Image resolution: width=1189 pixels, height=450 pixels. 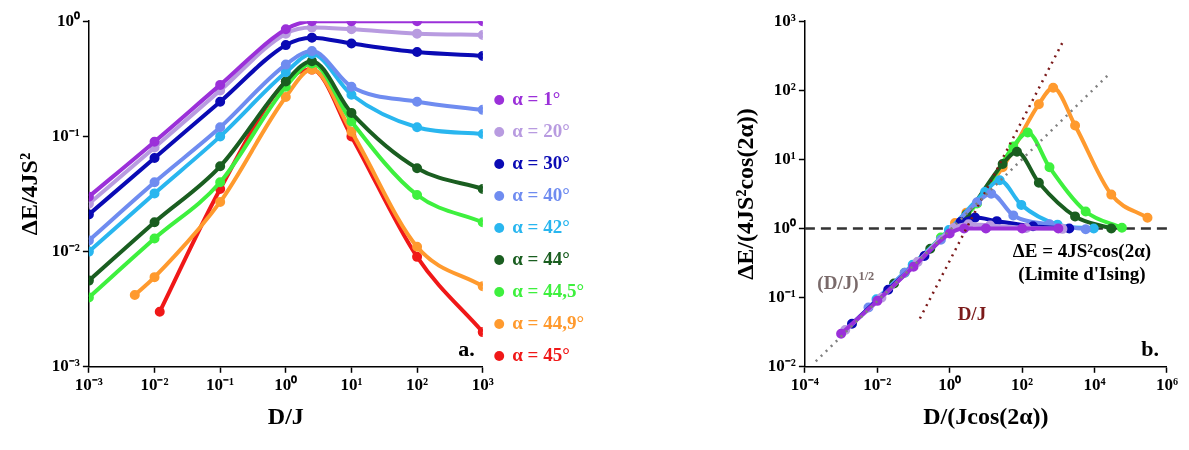 What do you see at coordinates (65, 366) in the screenshot?
I see `y-tick-label: 10⁻³` at bounding box center [65, 366].